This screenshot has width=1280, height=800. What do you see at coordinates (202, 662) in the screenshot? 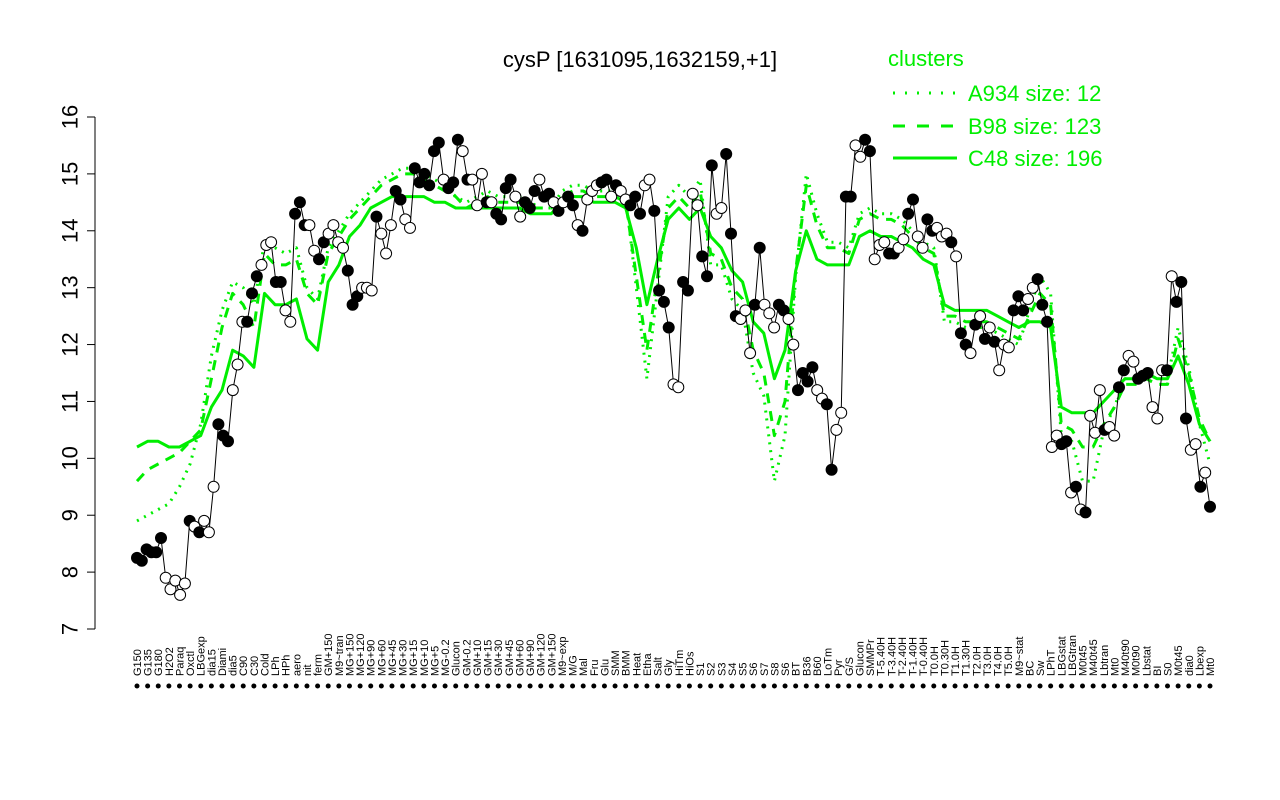
I see `x-tick: LBGexp` at bounding box center [202, 662].